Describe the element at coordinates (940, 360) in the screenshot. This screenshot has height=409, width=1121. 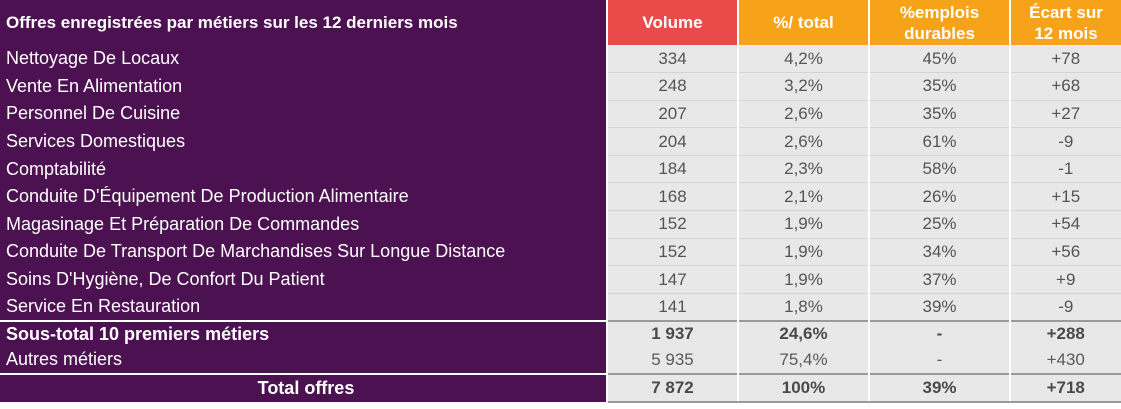
I see `autres-durables: -` at that location.